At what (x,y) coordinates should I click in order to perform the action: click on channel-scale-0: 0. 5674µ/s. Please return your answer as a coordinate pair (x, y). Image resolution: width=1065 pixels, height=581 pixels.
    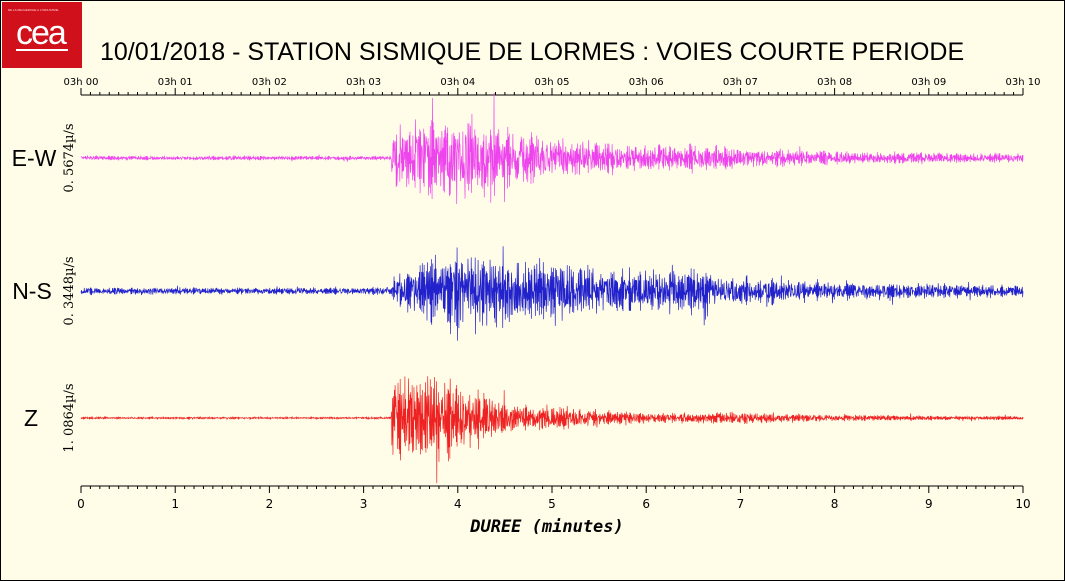
    Looking at the image, I should click on (69, 157).